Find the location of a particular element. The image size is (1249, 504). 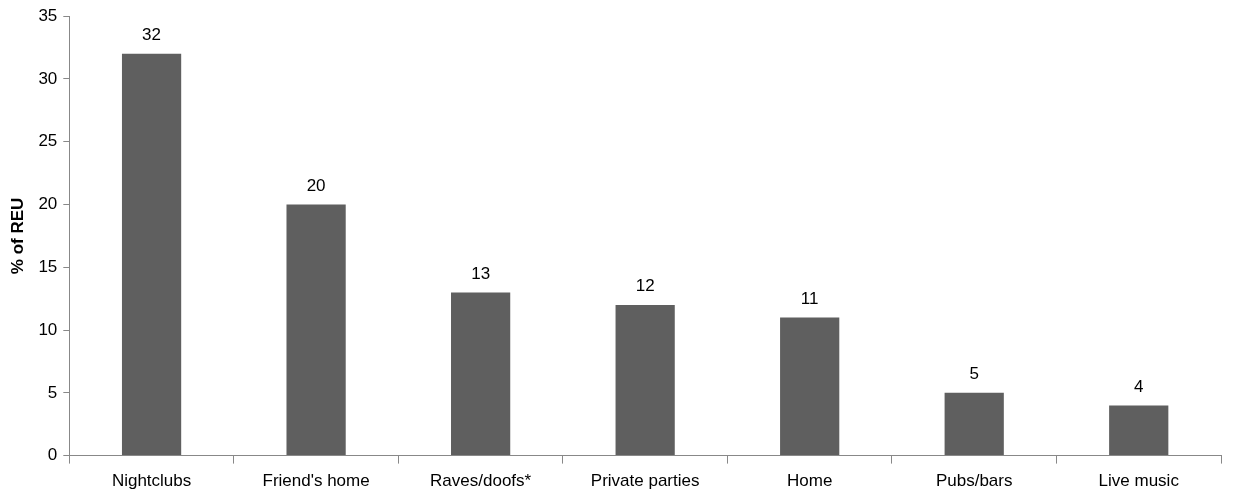

y-axis-title: % of REU is located at coordinates (17, 236).